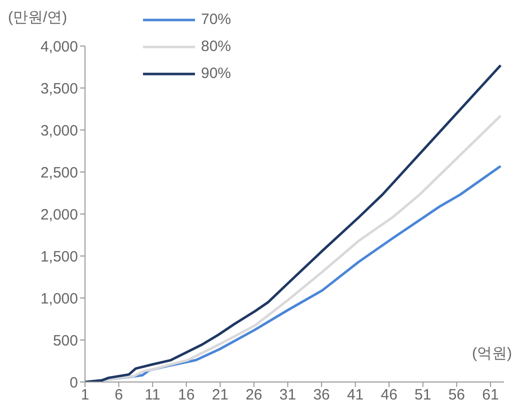 This screenshot has height=414, width=518. Describe the element at coordinates (118, 395) in the screenshot. I see `x-tick-label: 6` at that location.